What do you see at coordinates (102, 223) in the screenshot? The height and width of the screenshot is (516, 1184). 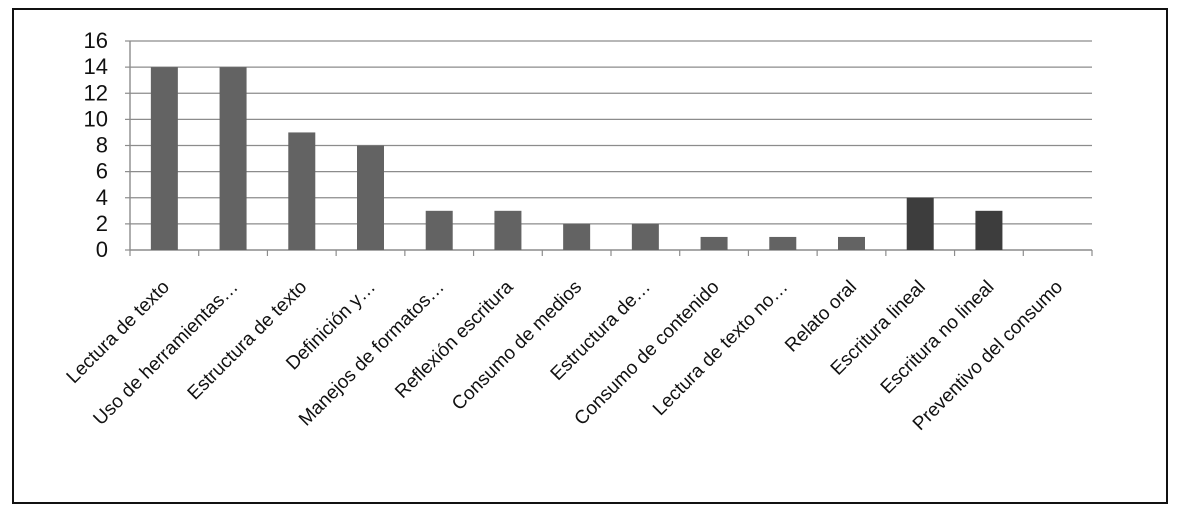 I see `y-tick-label-2: 2` at bounding box center [102, 223].